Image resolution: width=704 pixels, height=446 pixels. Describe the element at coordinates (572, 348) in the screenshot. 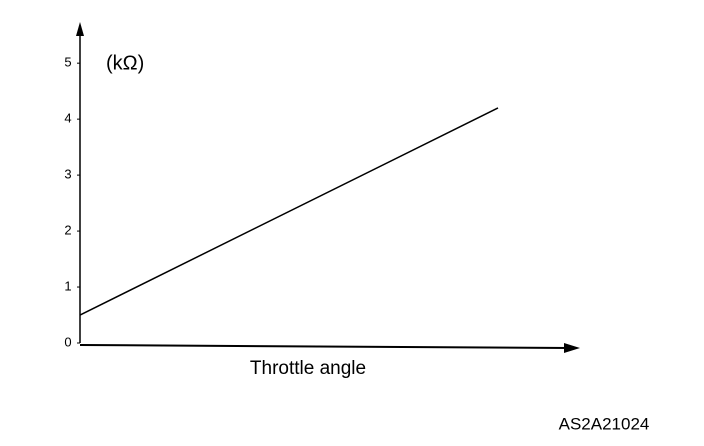

I see `x-axis-arrow` at that location.